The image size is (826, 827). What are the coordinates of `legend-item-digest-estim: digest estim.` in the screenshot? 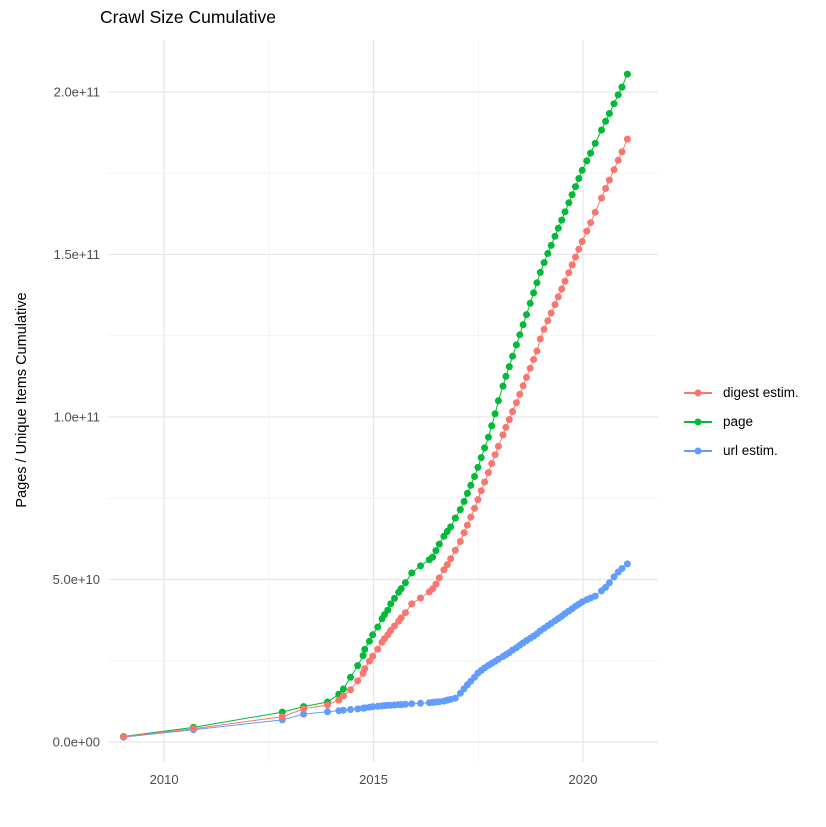 It's located at (741, 392).